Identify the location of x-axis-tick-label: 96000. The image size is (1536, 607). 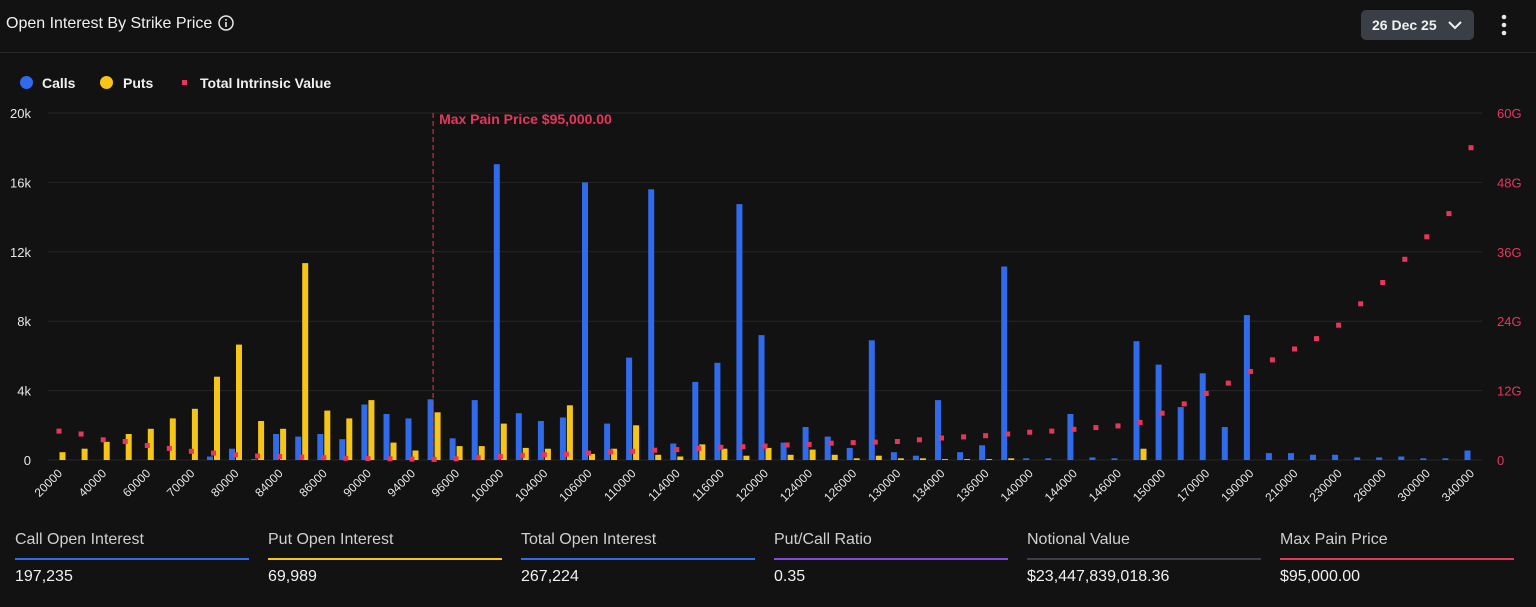
(446, 483).